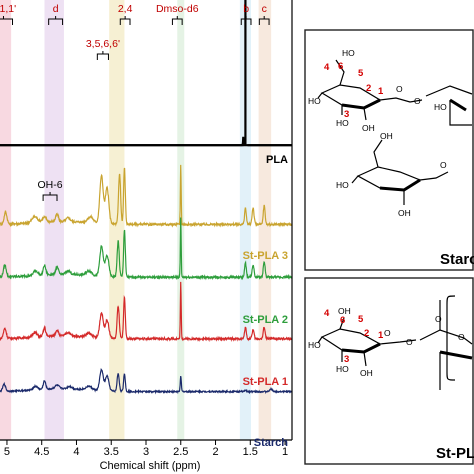 This screenshot has width=474, height=474. I want to click on peak-label-1: d, so click(56, 9).